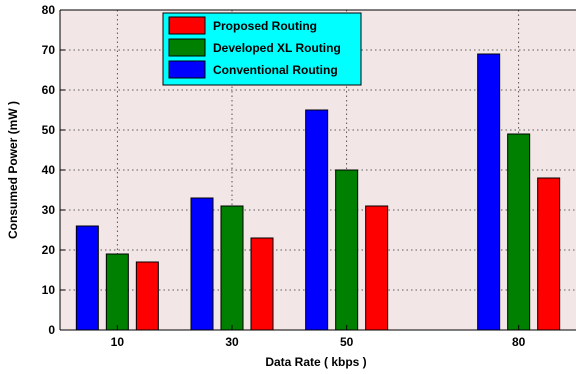  What do you see at coordinates (49, 50) in the screenshot?
I see `y-tick-label: 70` at bounding box center [49, 50].